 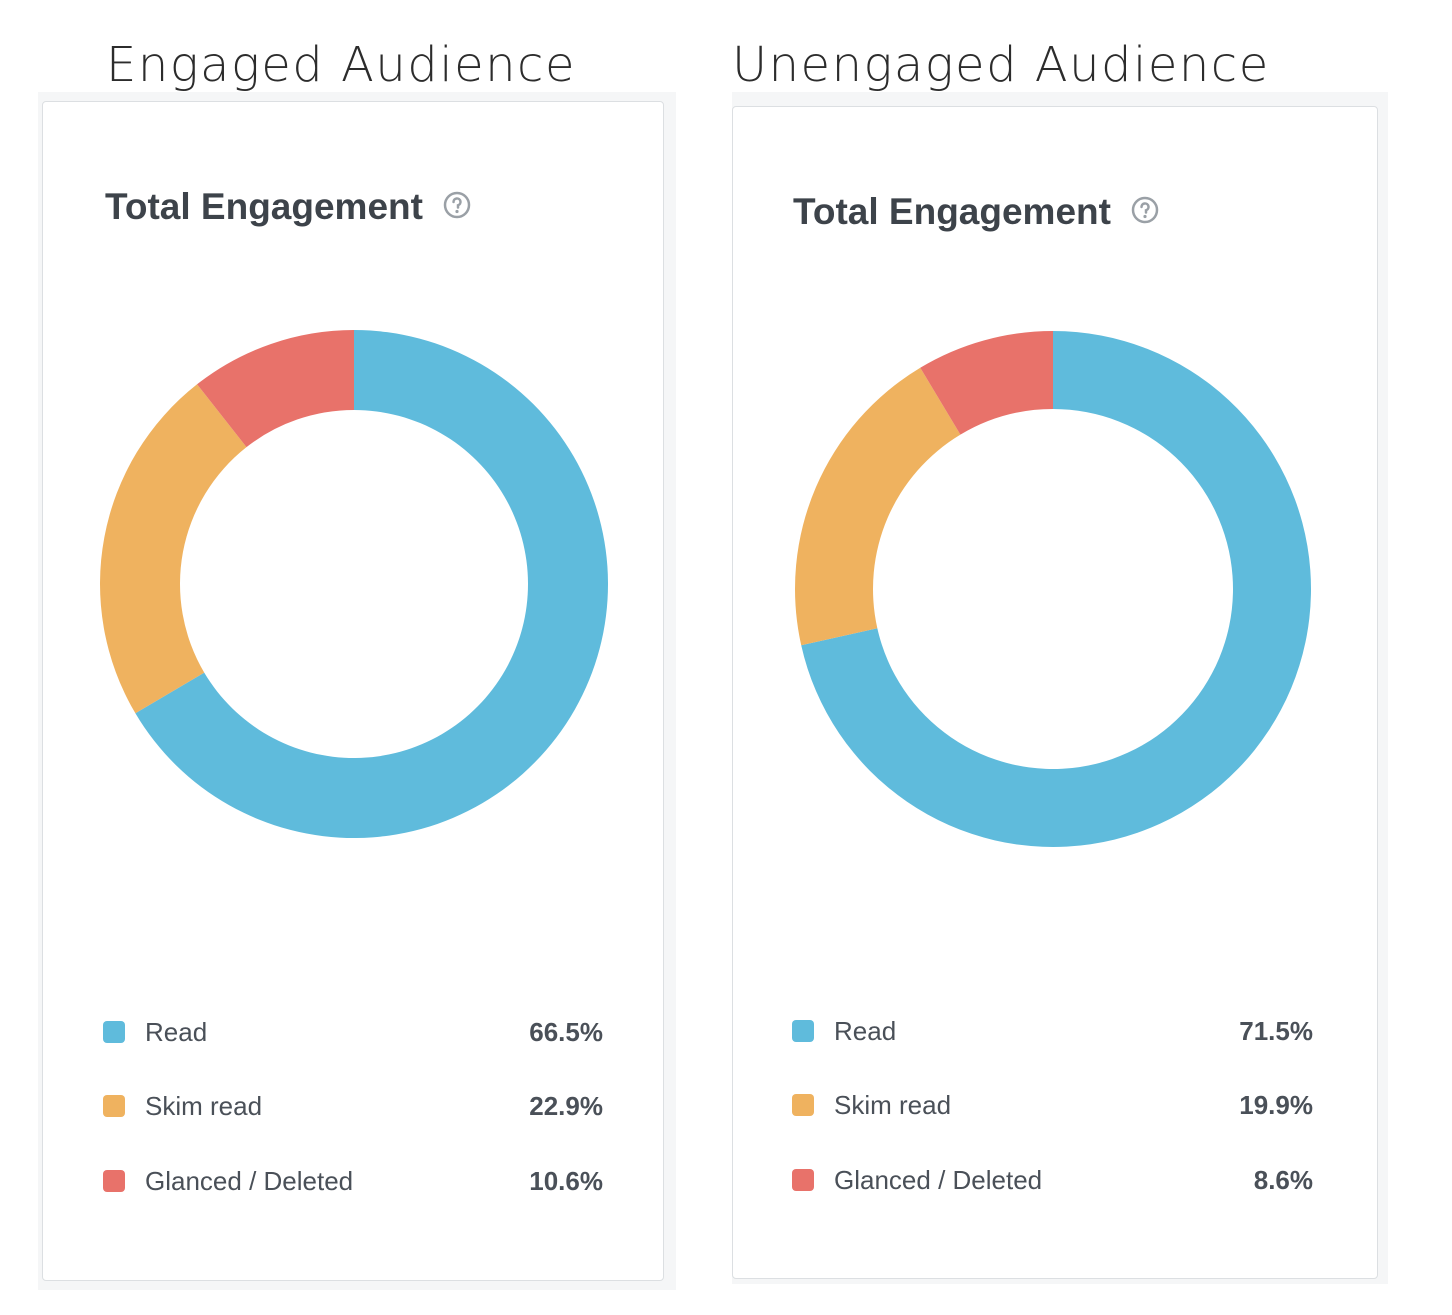 I want to click on legend-value: 19.9%, so click(x=1276, y=1104).